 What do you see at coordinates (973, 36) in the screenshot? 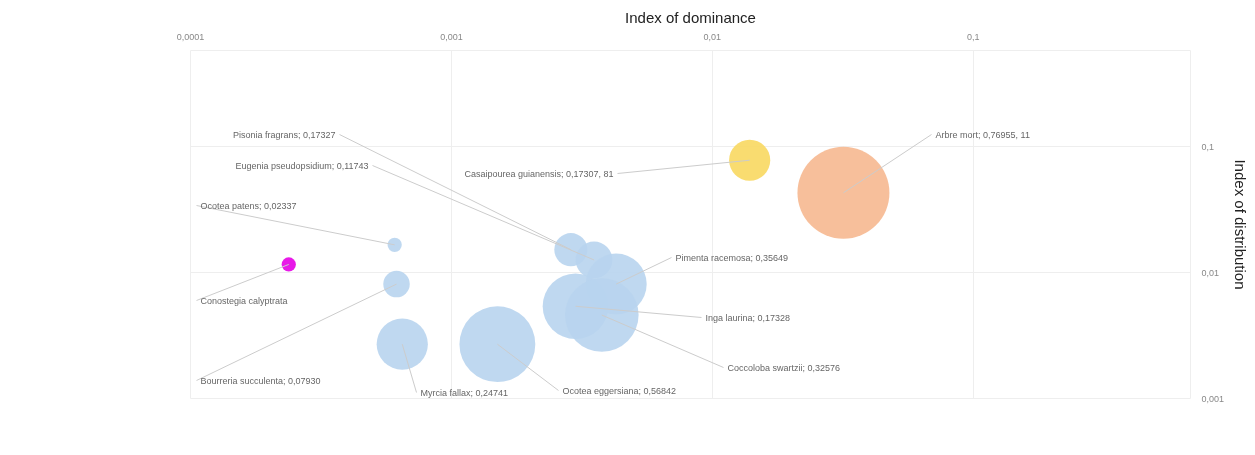
I see `x-tick-label: 0,1` at bounding box center [973, 36].